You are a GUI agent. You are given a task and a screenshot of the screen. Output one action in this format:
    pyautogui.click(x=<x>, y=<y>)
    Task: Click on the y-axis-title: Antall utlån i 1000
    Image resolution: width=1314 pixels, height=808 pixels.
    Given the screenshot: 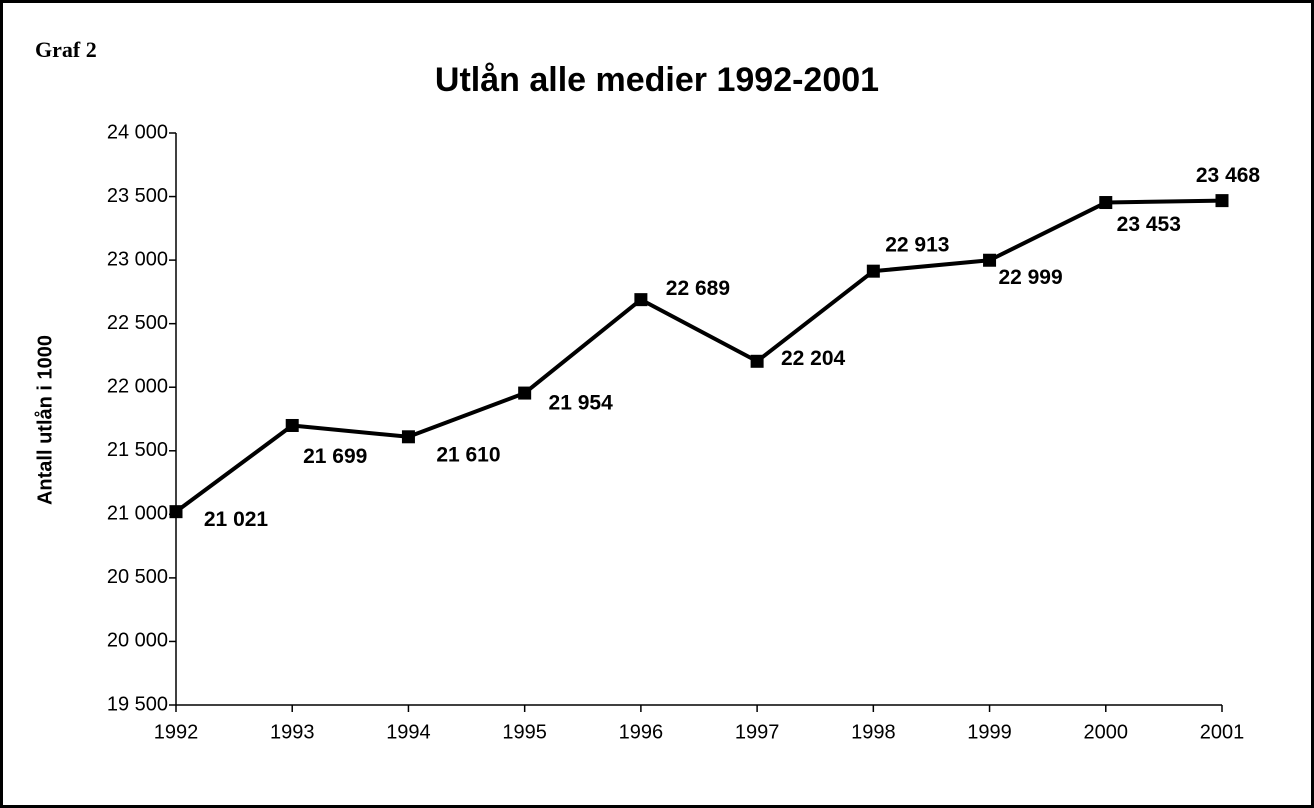 What is the action you would take?
    pyautogui.click(x=44, y=420)
    